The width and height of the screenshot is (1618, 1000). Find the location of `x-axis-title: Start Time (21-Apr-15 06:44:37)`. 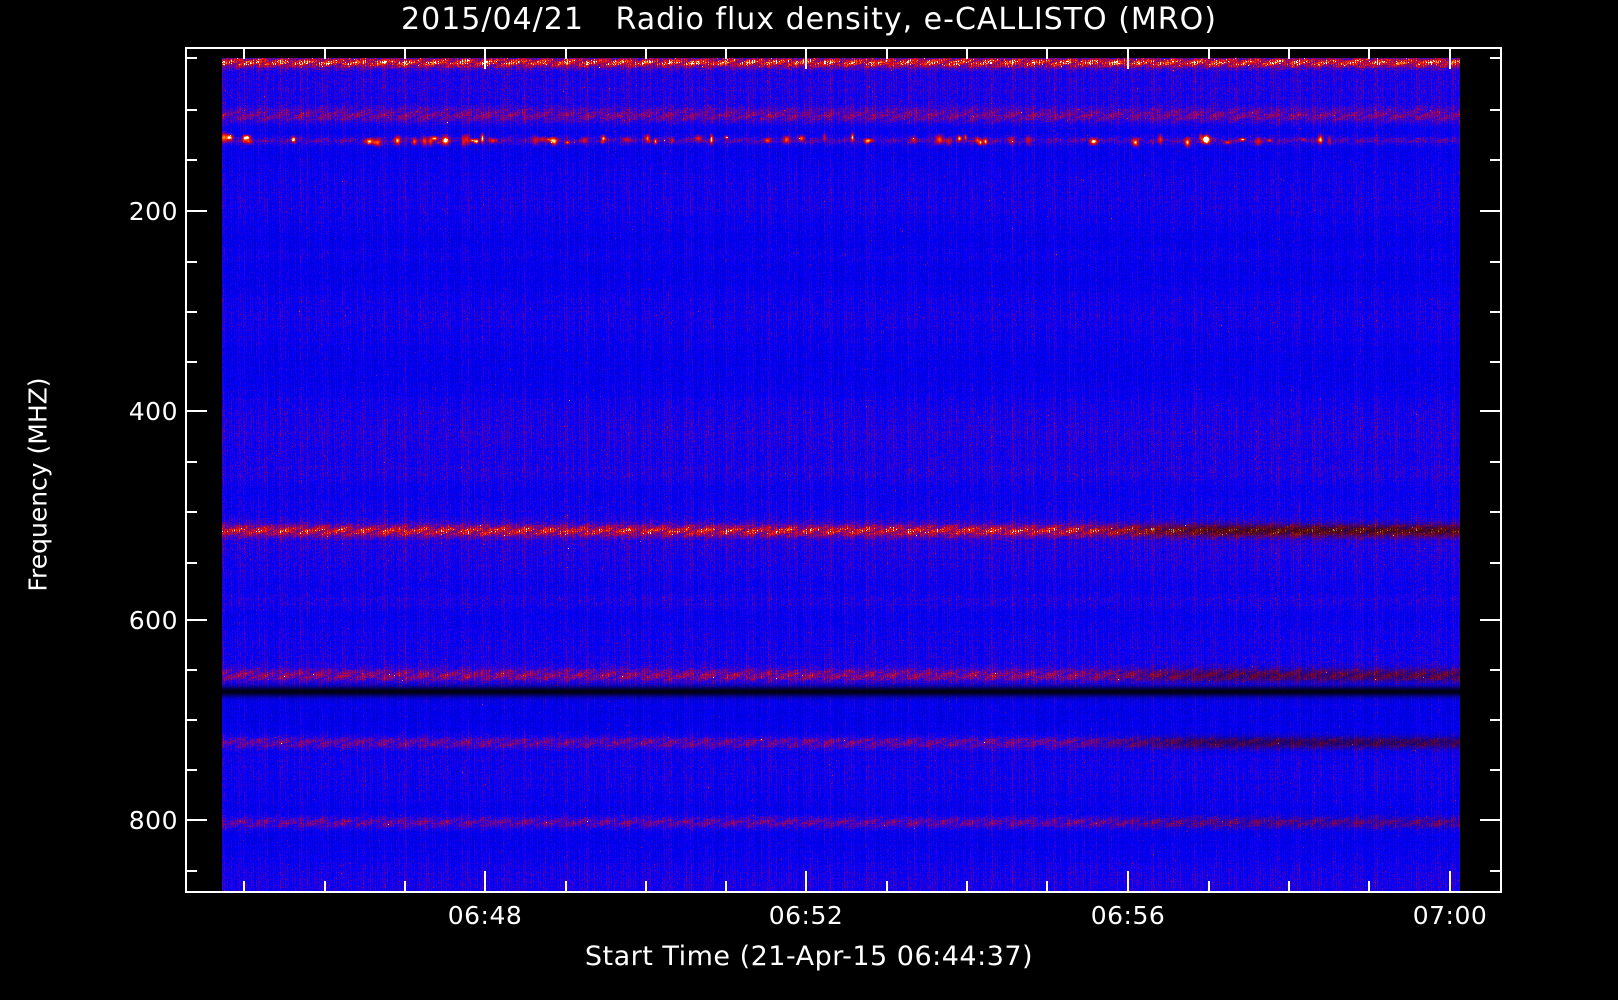

x-axis-title: Start Time (21-Apr-15 06:44:37) is located at coordinates (809, 956).